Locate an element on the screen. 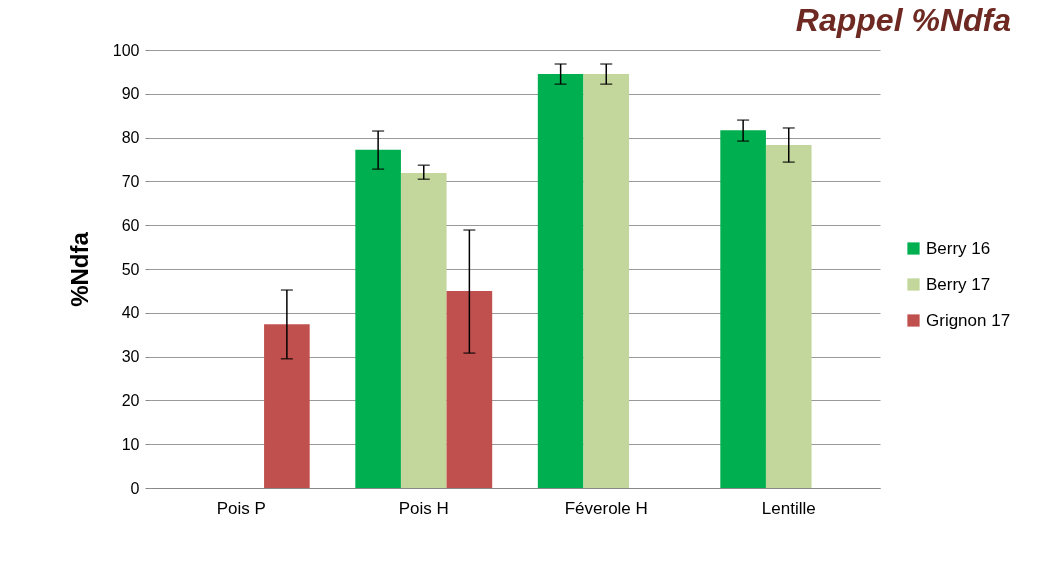 This screenshot has width=1056, height=567. y-tick-label: 20 is located at coordinates (130, 400).